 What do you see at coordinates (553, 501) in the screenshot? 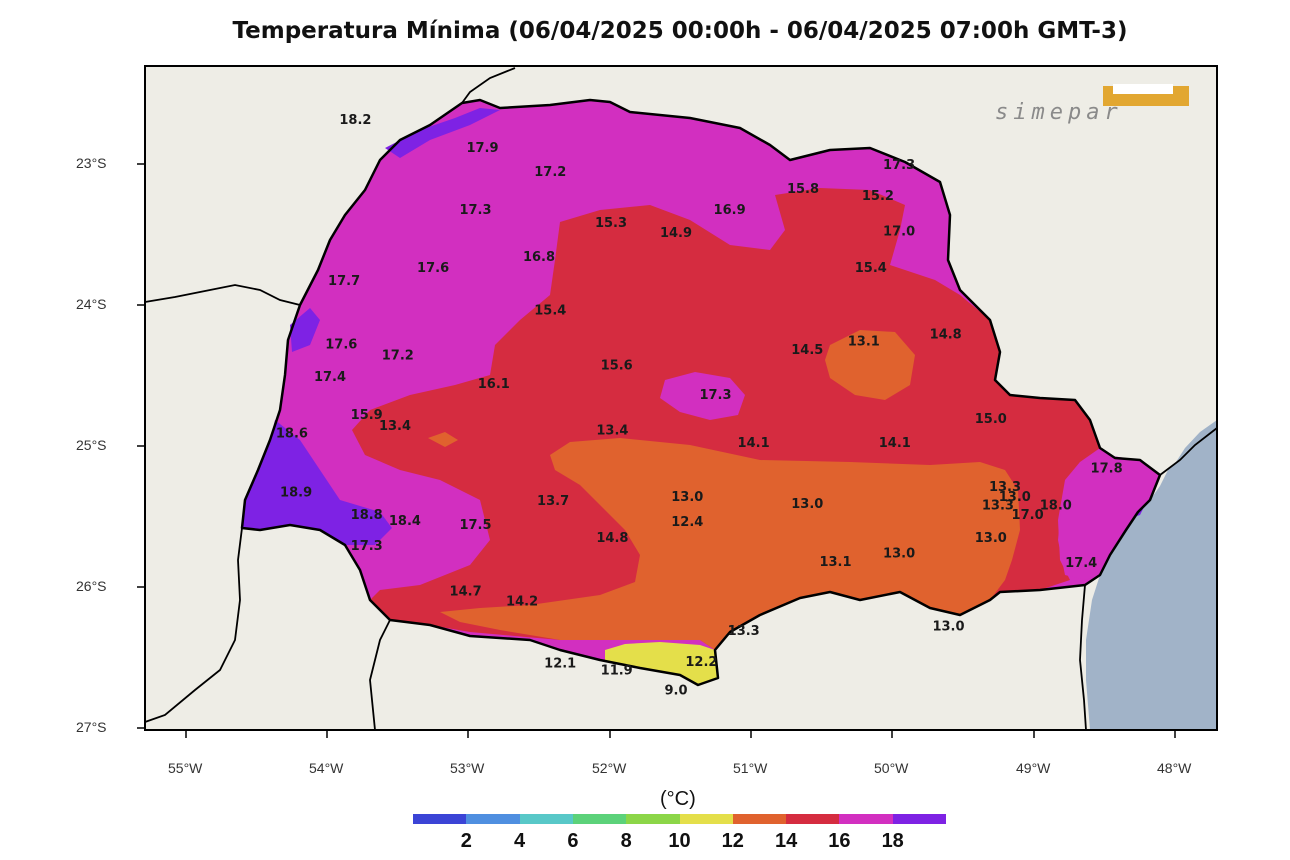
I see `station-value: 13.7` at bounding box center [553, 501].